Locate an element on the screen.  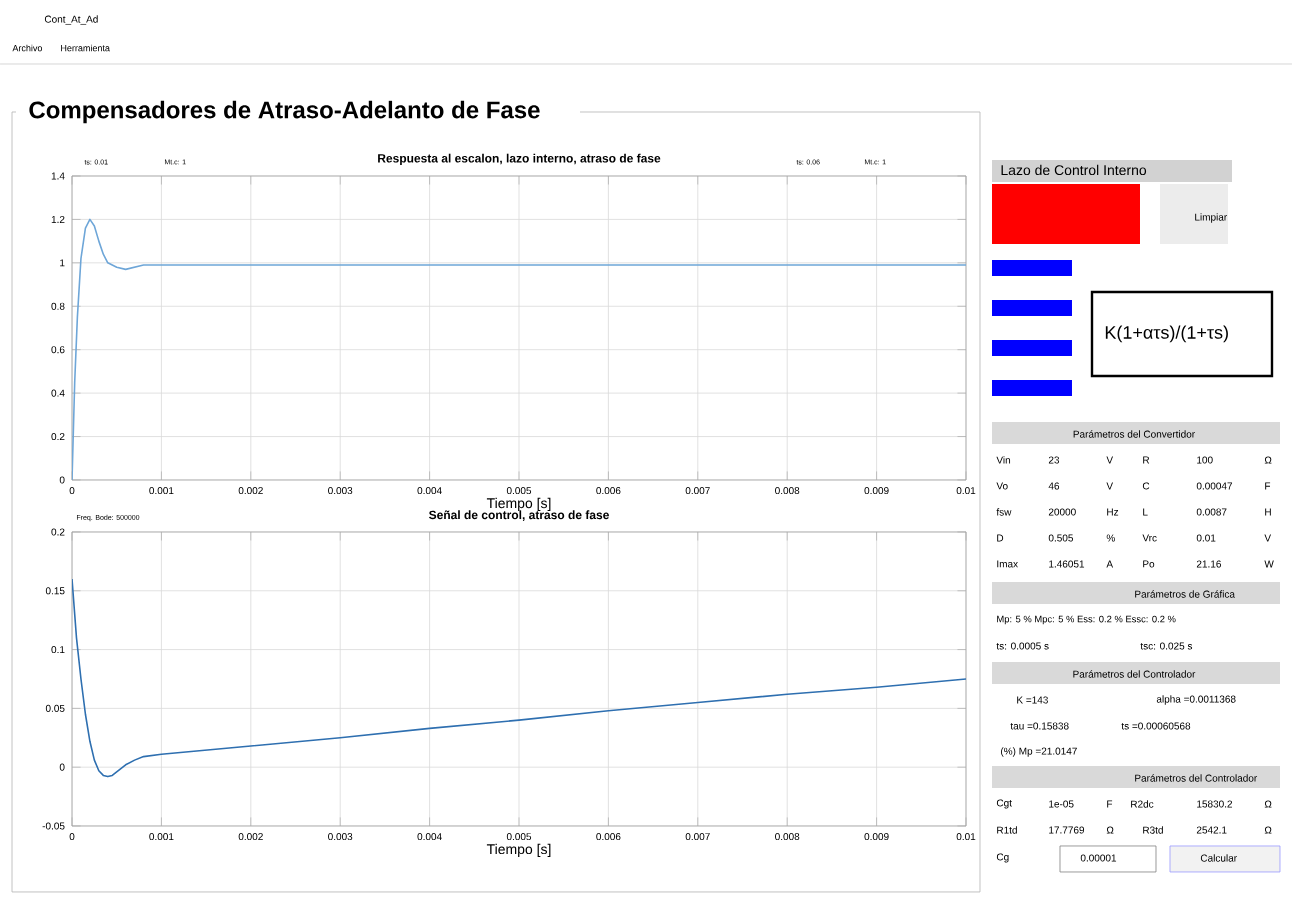
text: K(1+ατs)/(1+τs) is located at coordinates (1166, 334).